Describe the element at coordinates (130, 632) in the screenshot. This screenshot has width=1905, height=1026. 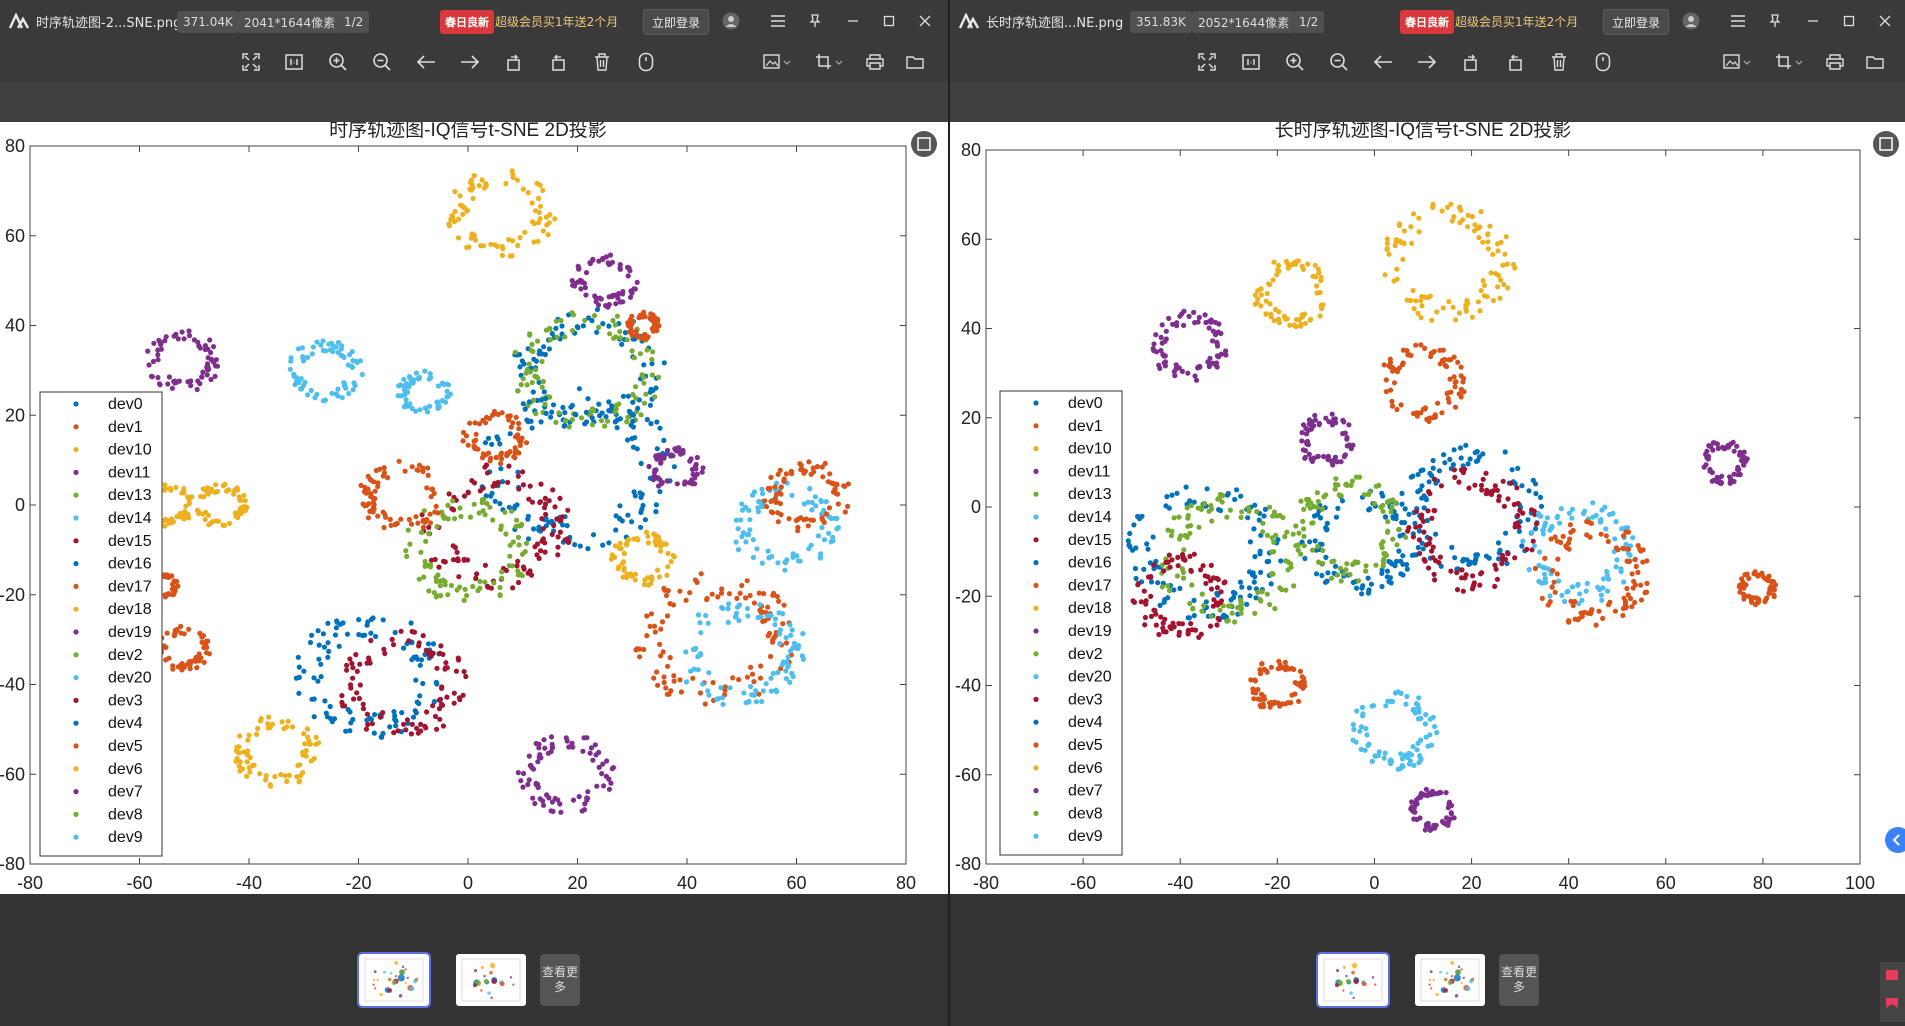
I see `legend-entry: dev19` at that location.